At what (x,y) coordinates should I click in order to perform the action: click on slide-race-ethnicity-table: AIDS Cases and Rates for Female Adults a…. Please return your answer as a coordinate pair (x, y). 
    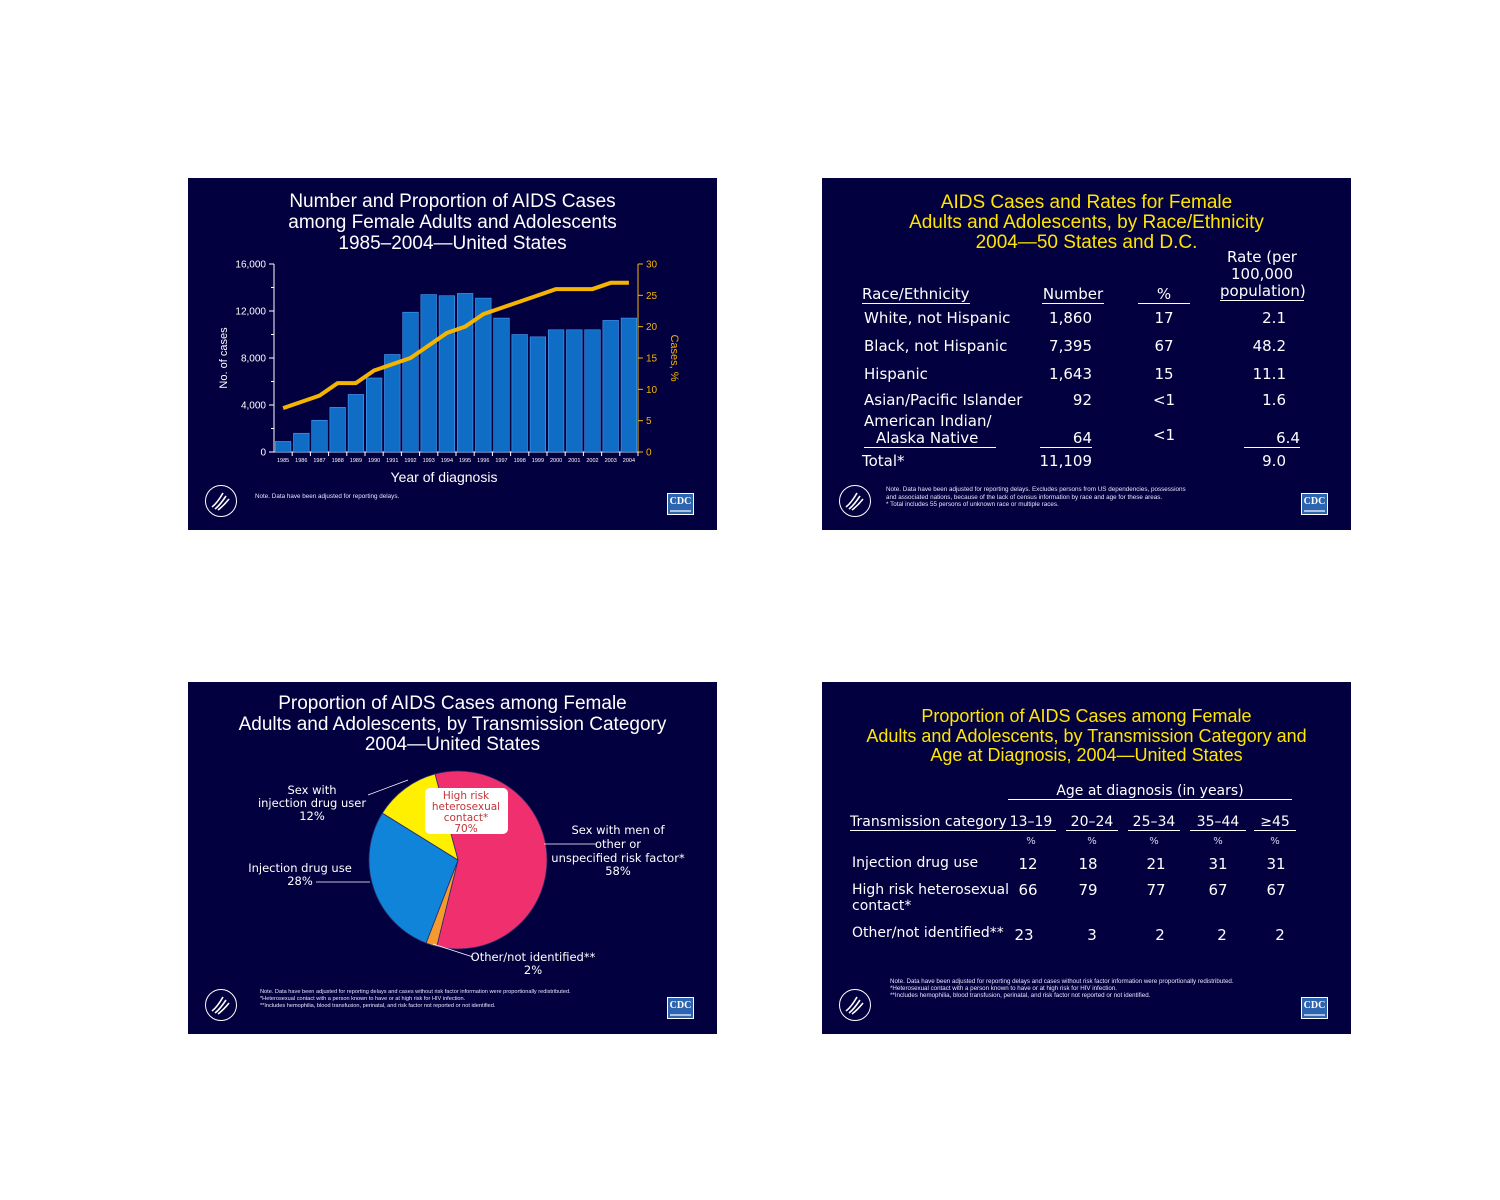
    Looking at the image, I should click on (1086, 354).